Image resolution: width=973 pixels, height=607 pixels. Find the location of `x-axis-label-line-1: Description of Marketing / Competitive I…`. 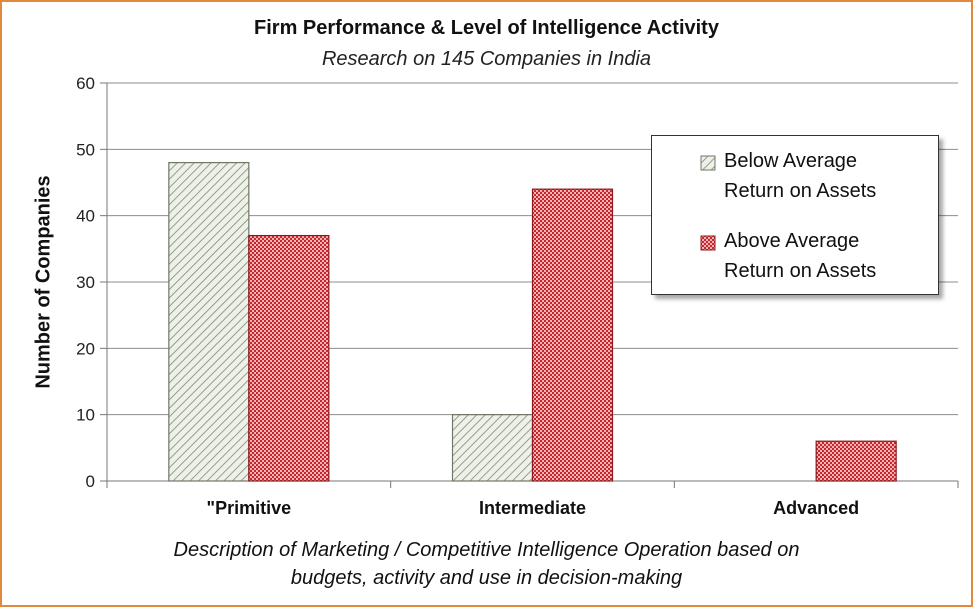

x-axis-label-line-1: Description of Marketing / Competitive I… is located at coordinates (486, 550).